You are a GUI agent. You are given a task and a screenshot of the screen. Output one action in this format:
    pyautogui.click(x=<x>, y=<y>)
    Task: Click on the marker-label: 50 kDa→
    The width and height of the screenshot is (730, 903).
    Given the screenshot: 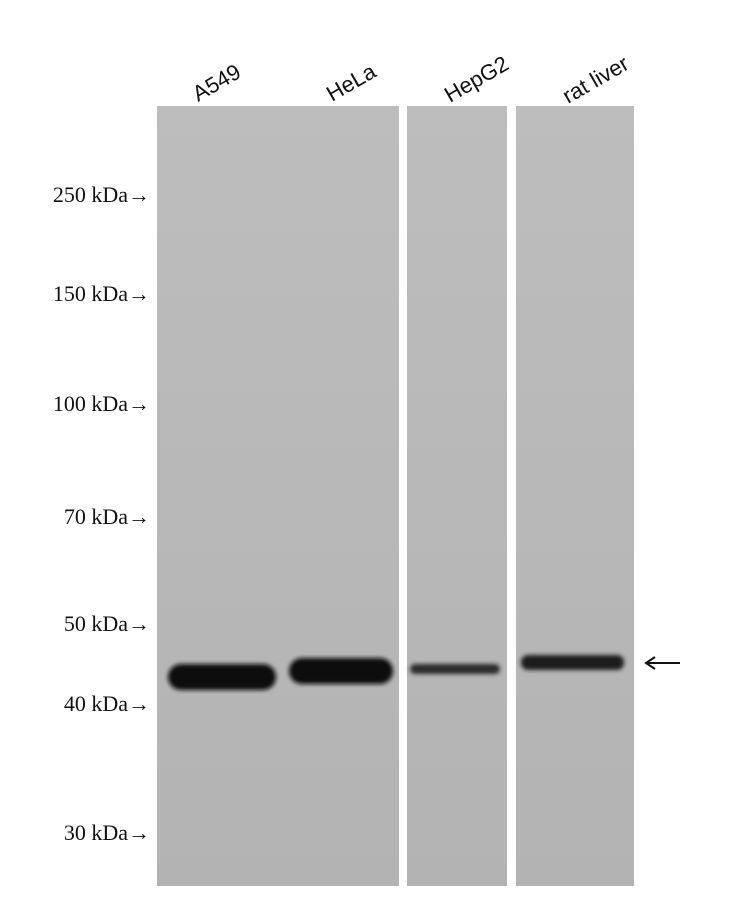 What is the action you would take?
    pyautogui.click(x=107, y=623)
    